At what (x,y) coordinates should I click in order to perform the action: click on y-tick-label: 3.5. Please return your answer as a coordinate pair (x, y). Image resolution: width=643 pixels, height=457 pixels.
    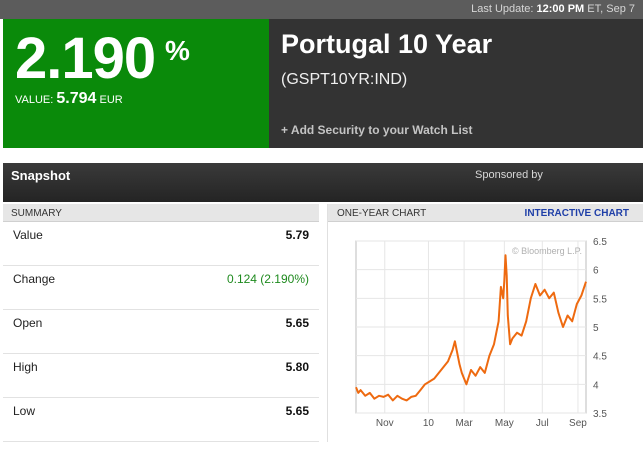
    Looking at the image, I should click on (600, 414).